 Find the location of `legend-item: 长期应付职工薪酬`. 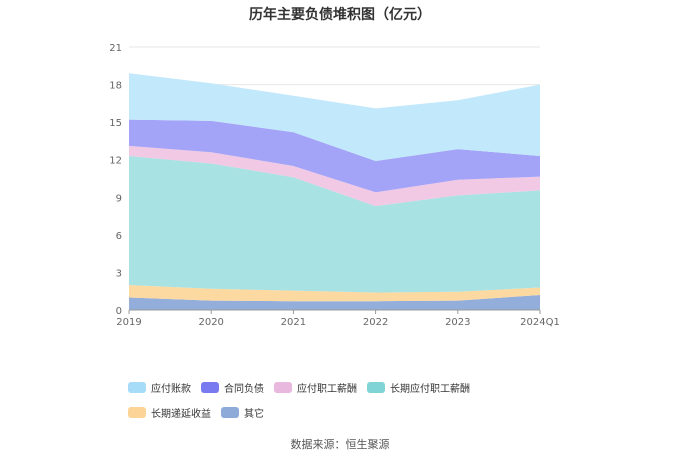

legend-item: 长期应付职工薪酬 is located at coordinates (418, 387).